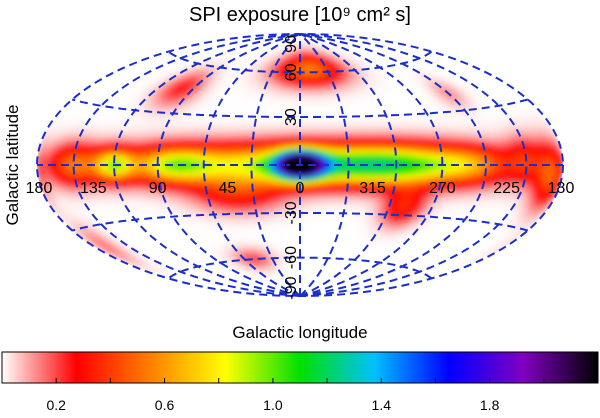 The height and width of the screenshot is (418, 600). Describe the element at coordinates (506, 188) in the screenshot. I see `longitude-tick-label: 225` at that location.